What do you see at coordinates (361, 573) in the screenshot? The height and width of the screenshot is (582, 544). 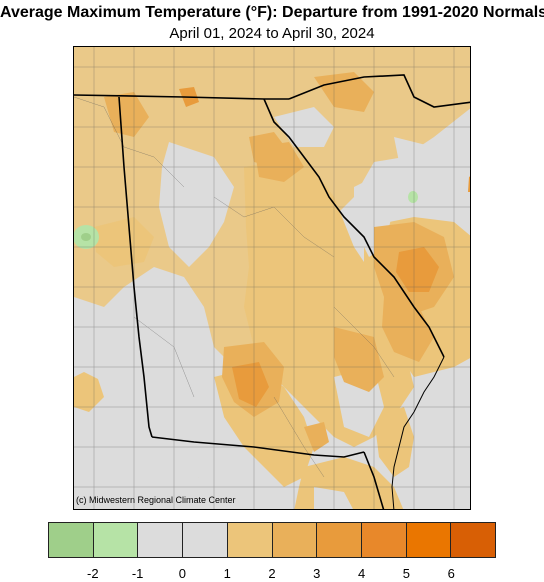 I see `legend-tick-label: 4` at bounding box center [361, 573].